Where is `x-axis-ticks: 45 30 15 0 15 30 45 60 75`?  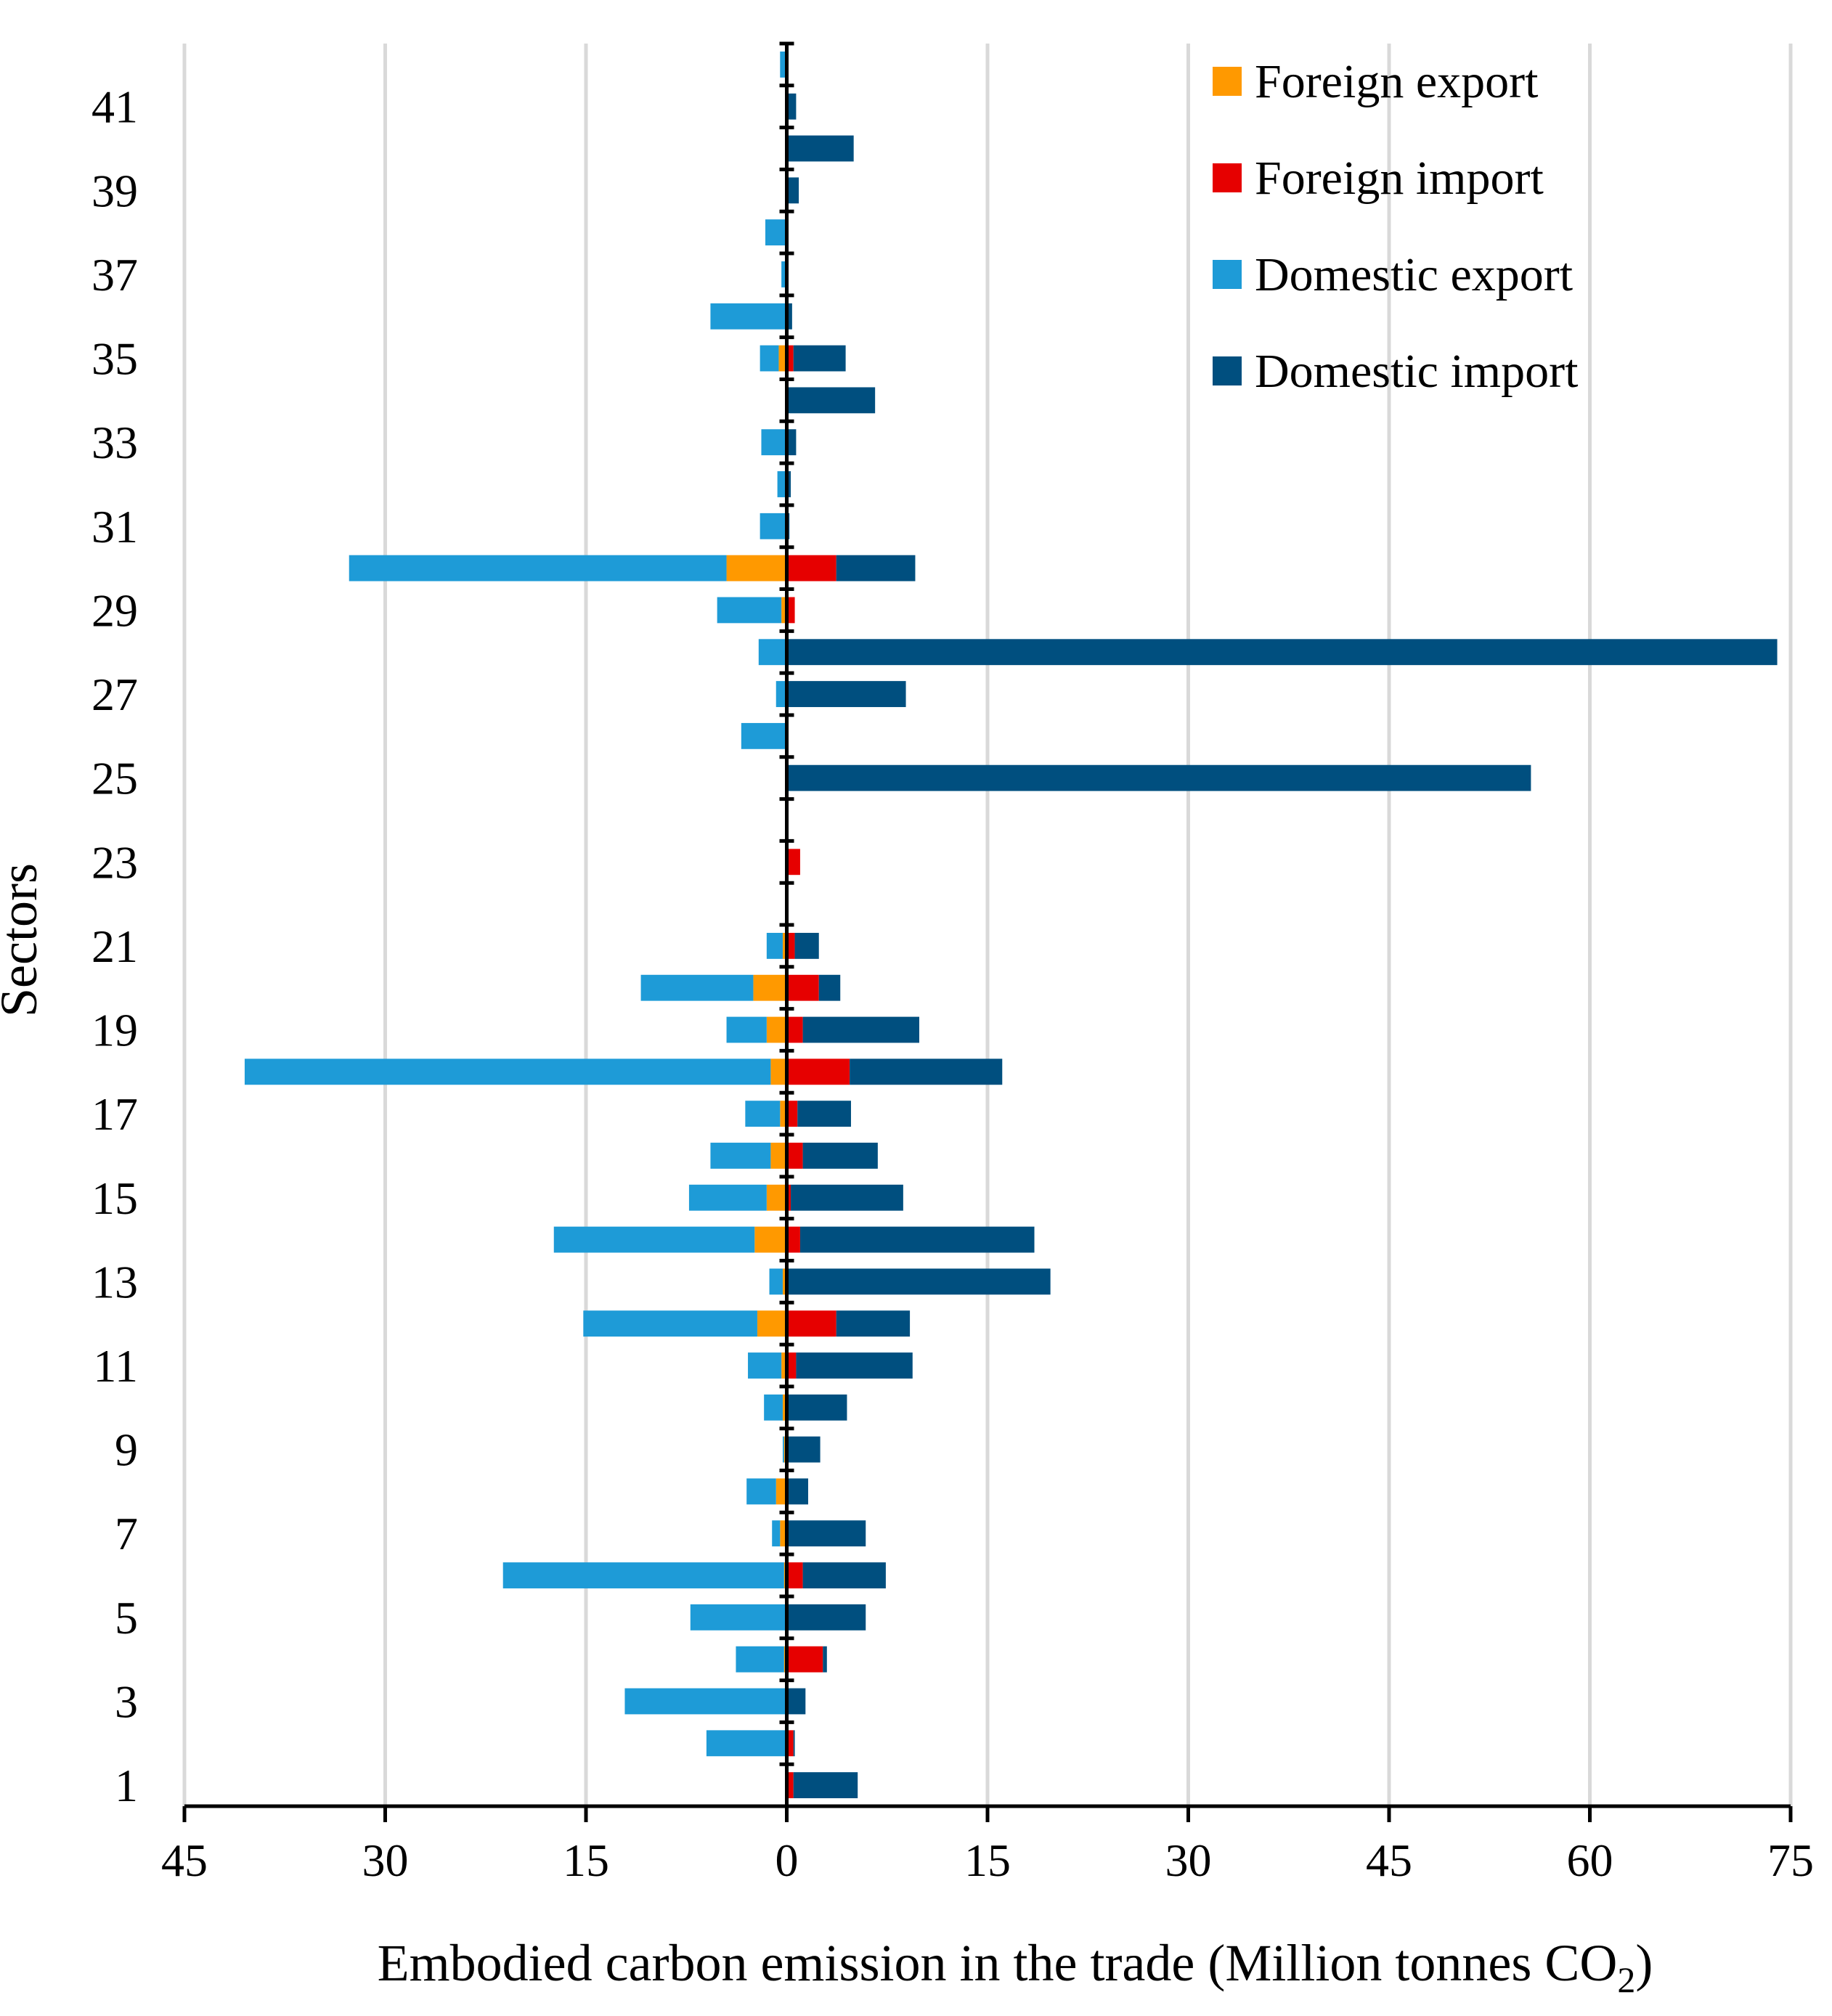
x-axis-ticks: 45 30 15 0 15 30 45 60 75 is located at coordinates (987, 1846).